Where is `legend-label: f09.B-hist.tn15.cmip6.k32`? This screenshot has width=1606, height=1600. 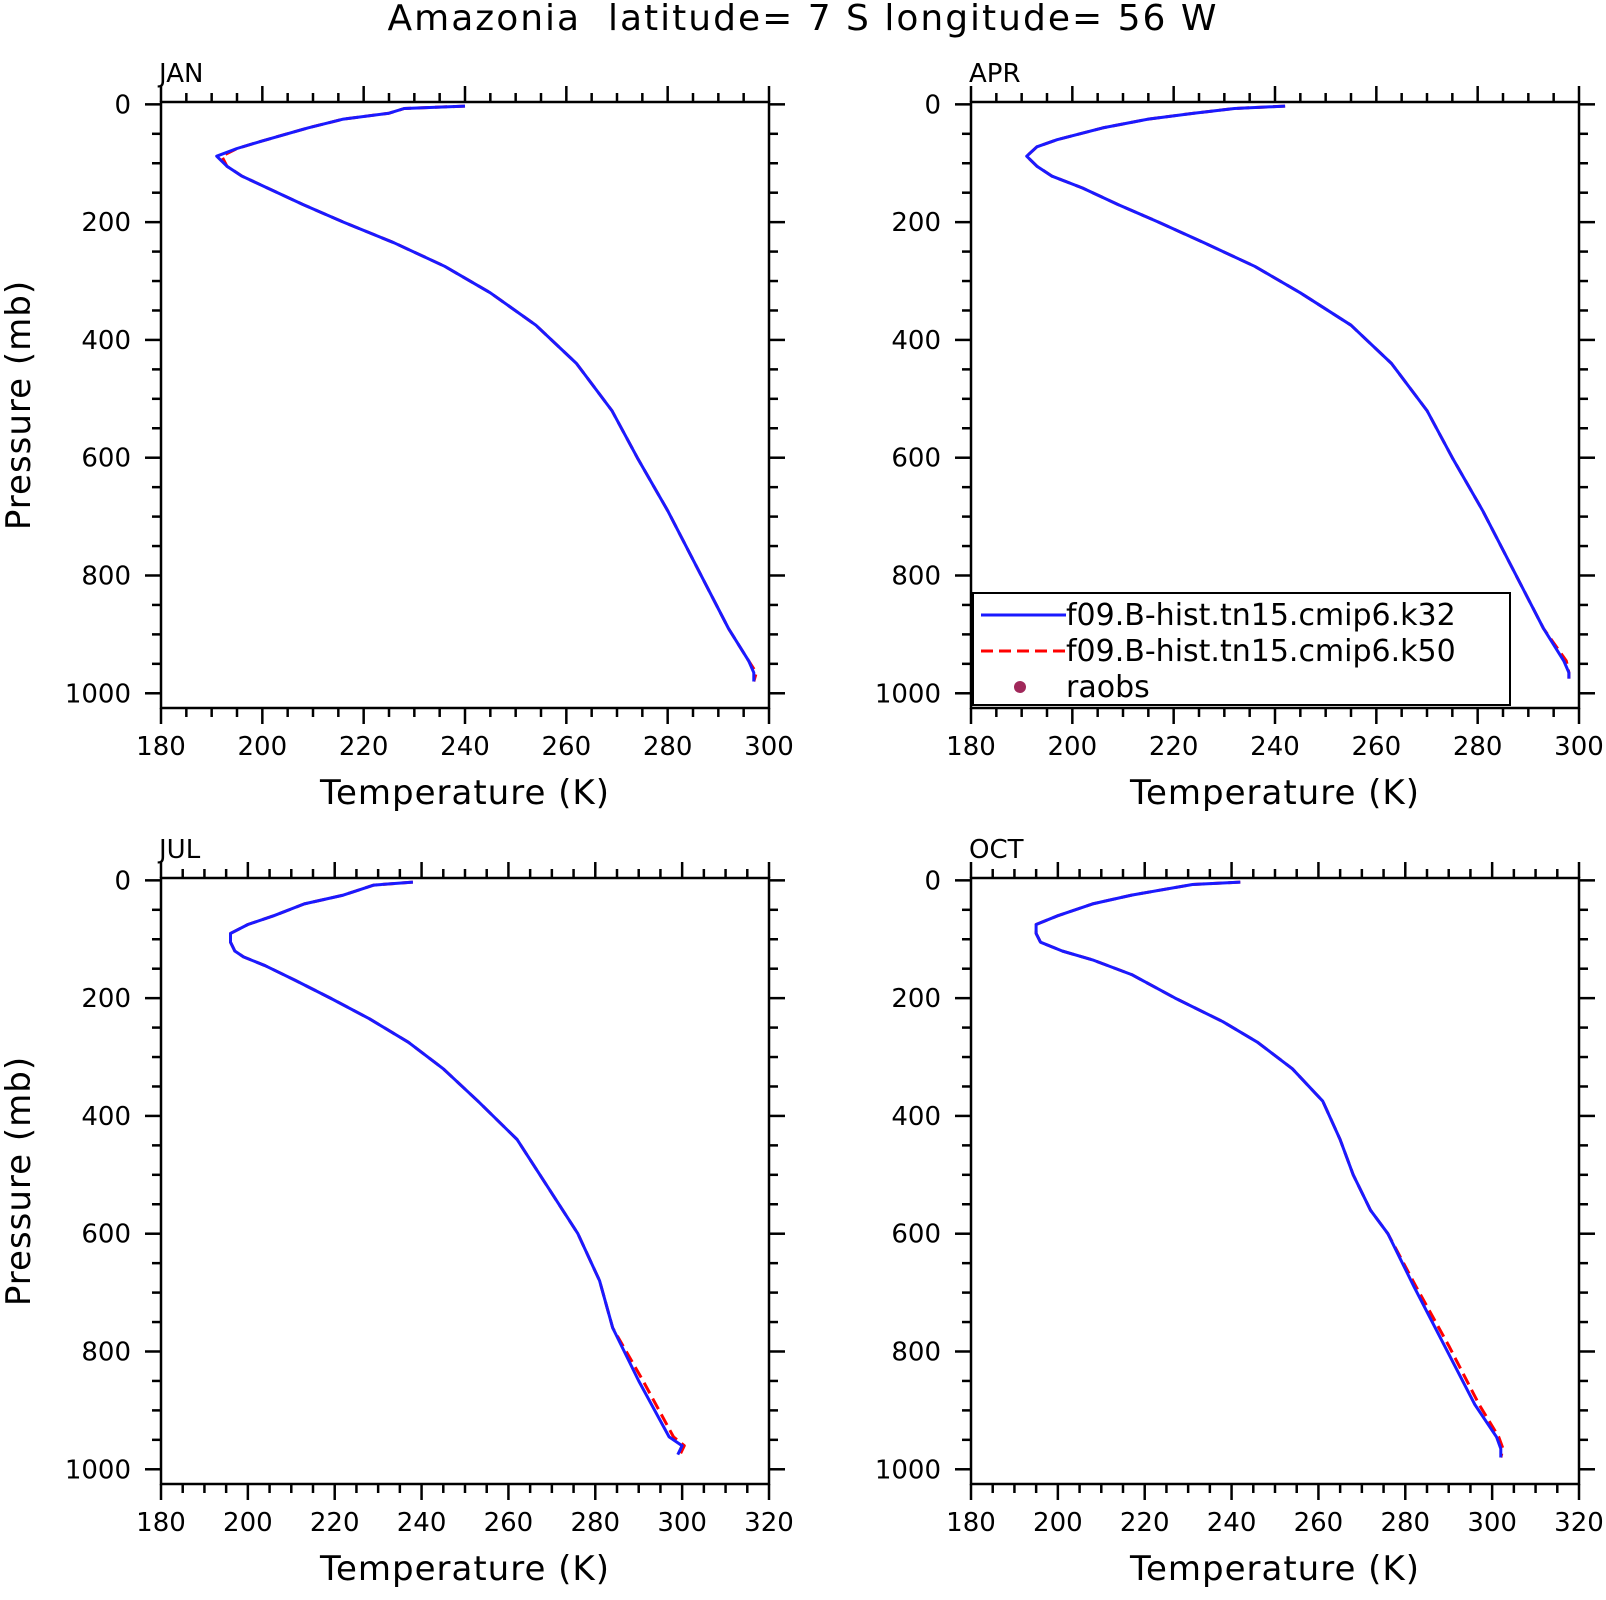 legend-label: f09.B-hist.tn15.cmip6.k32 is located at coordinates (1261, 615).